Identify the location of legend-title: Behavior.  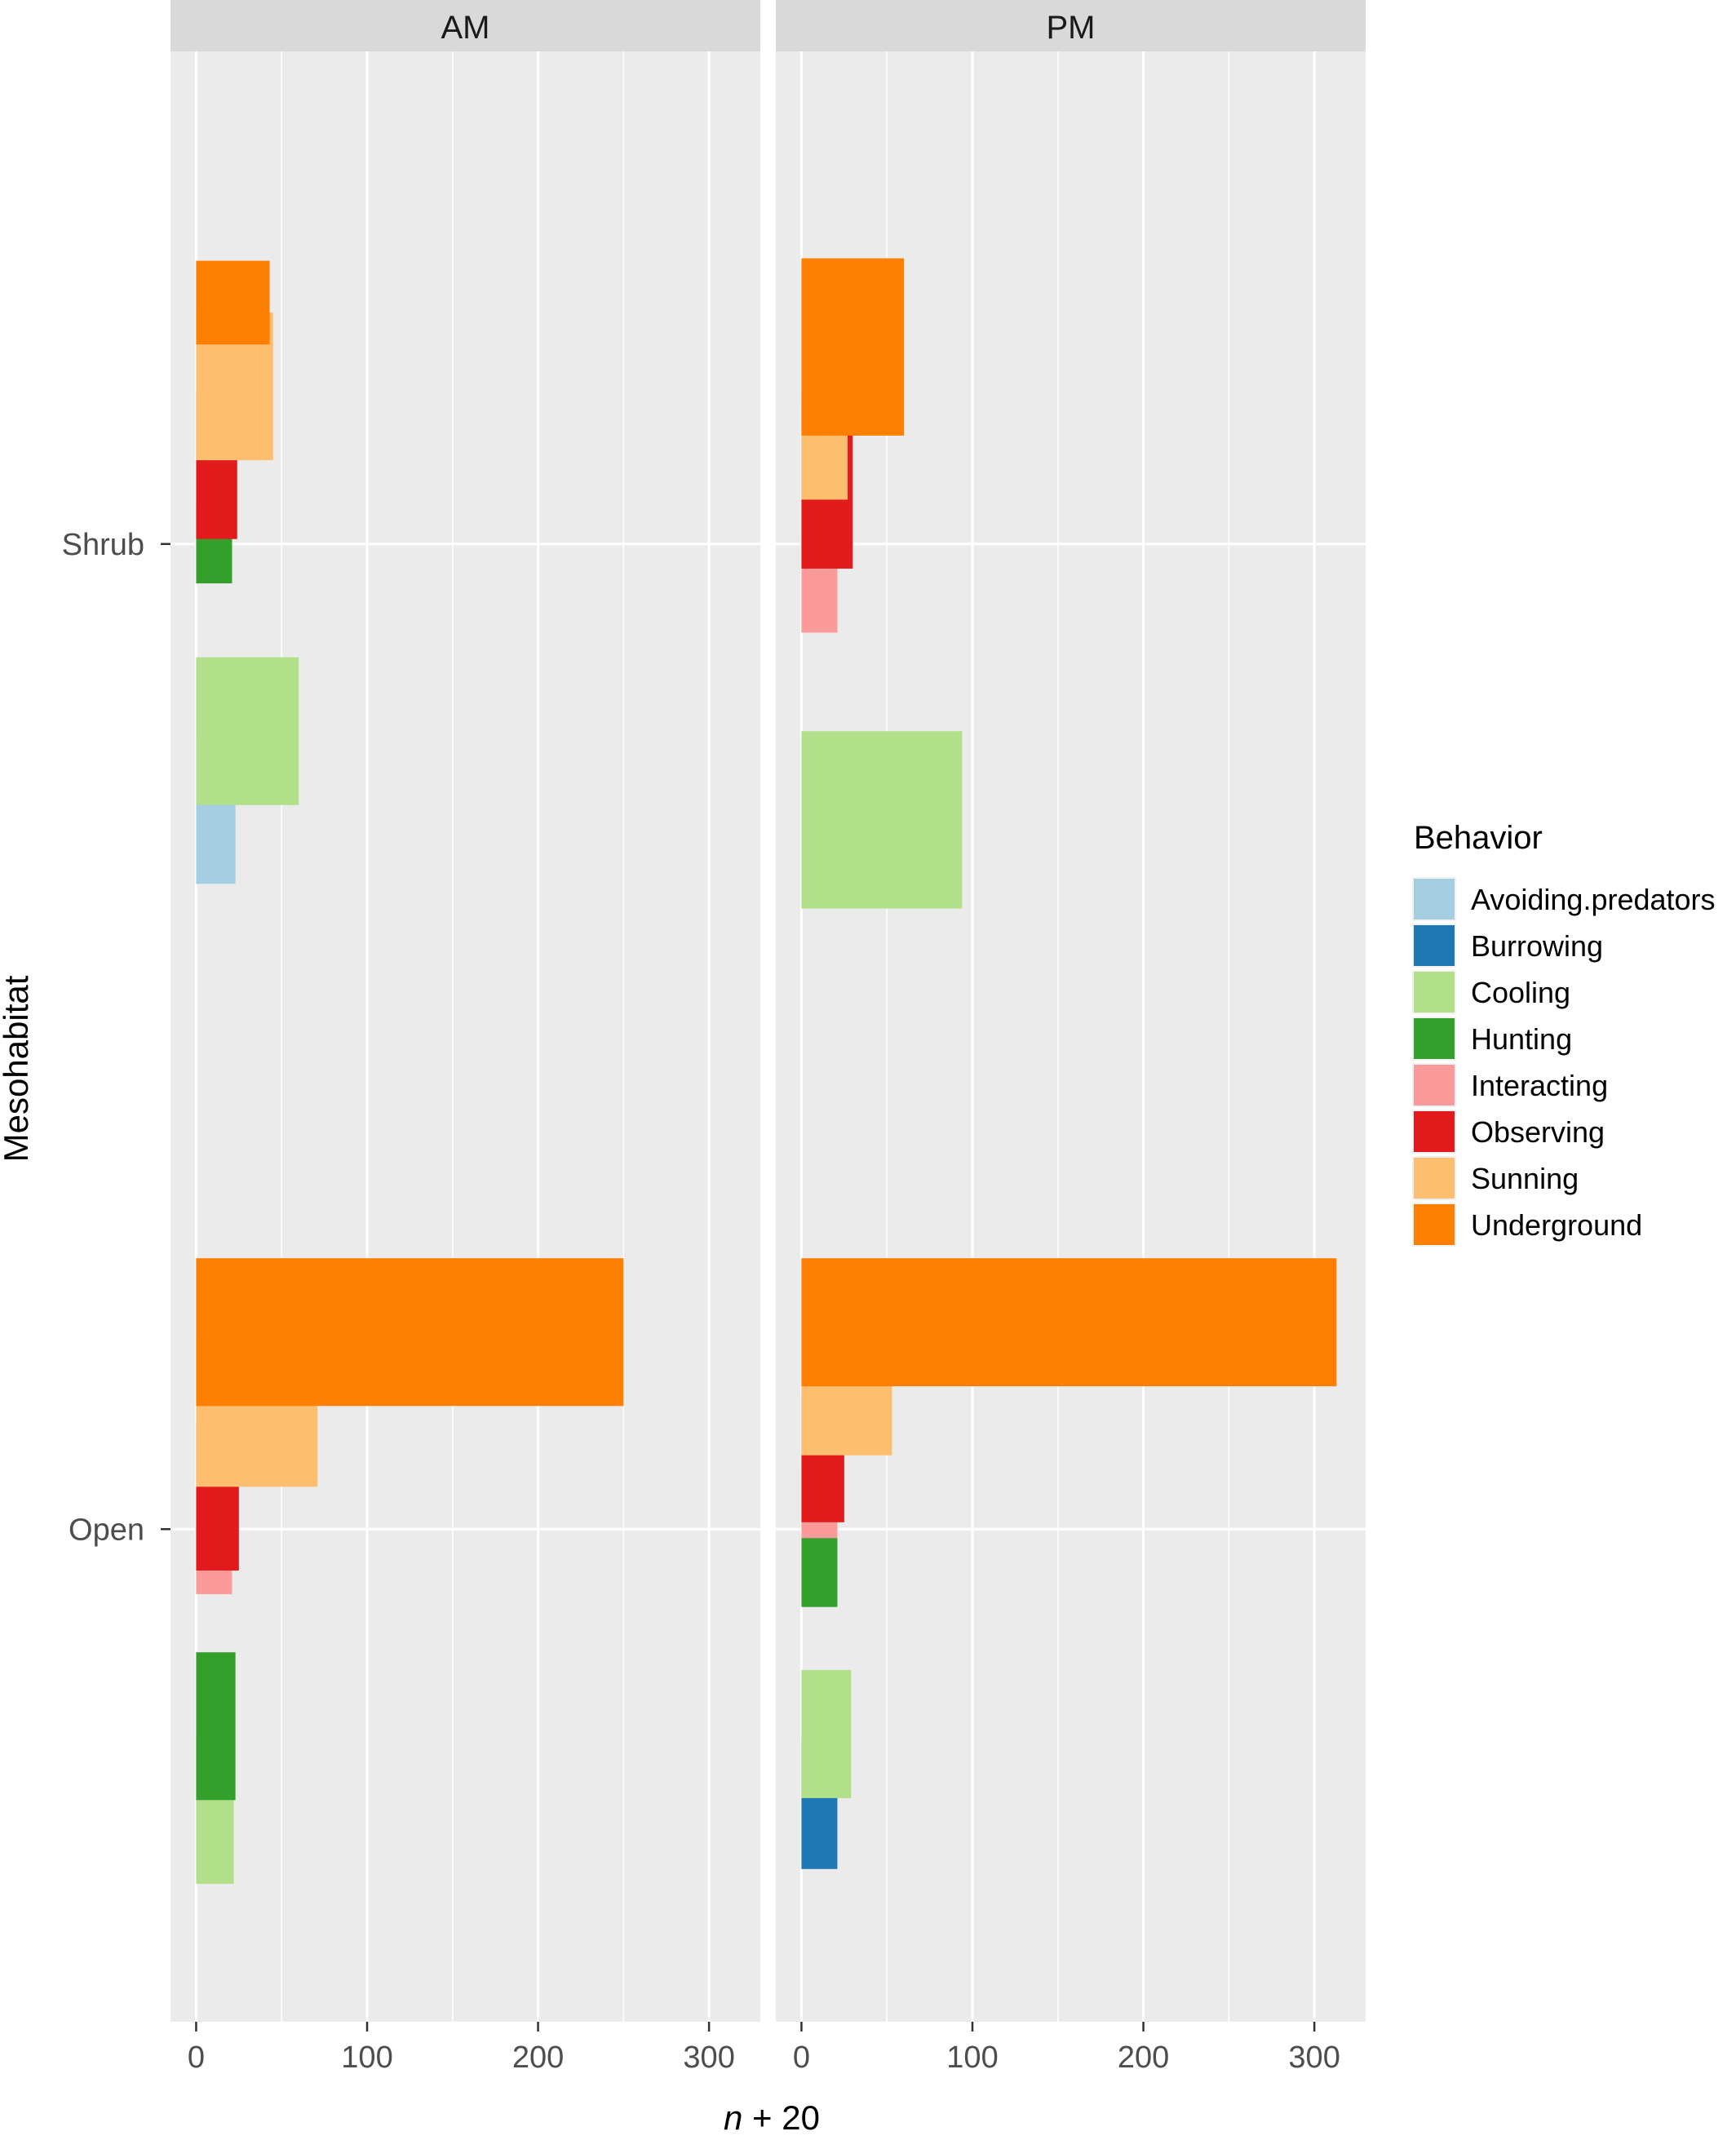
(1478, 838).